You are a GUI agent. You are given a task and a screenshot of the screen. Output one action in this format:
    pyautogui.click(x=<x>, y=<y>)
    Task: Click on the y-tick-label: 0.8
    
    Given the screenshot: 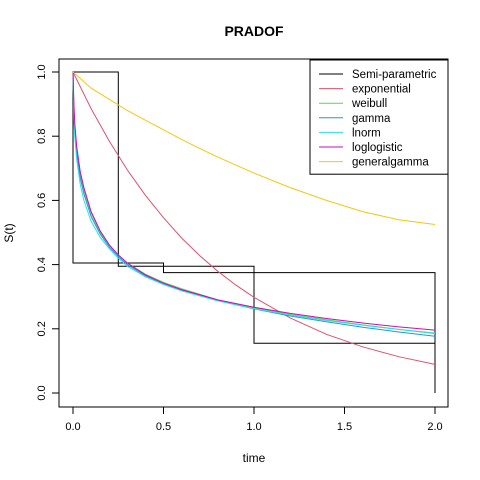 What is the action you would take?
    pyautogui.click(x=42, y=136)
    